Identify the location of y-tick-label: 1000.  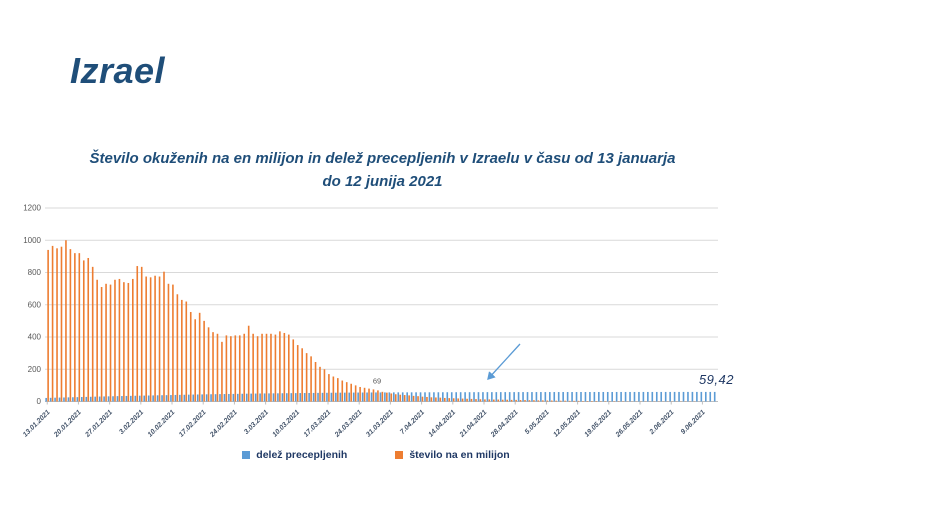
(32, 240).